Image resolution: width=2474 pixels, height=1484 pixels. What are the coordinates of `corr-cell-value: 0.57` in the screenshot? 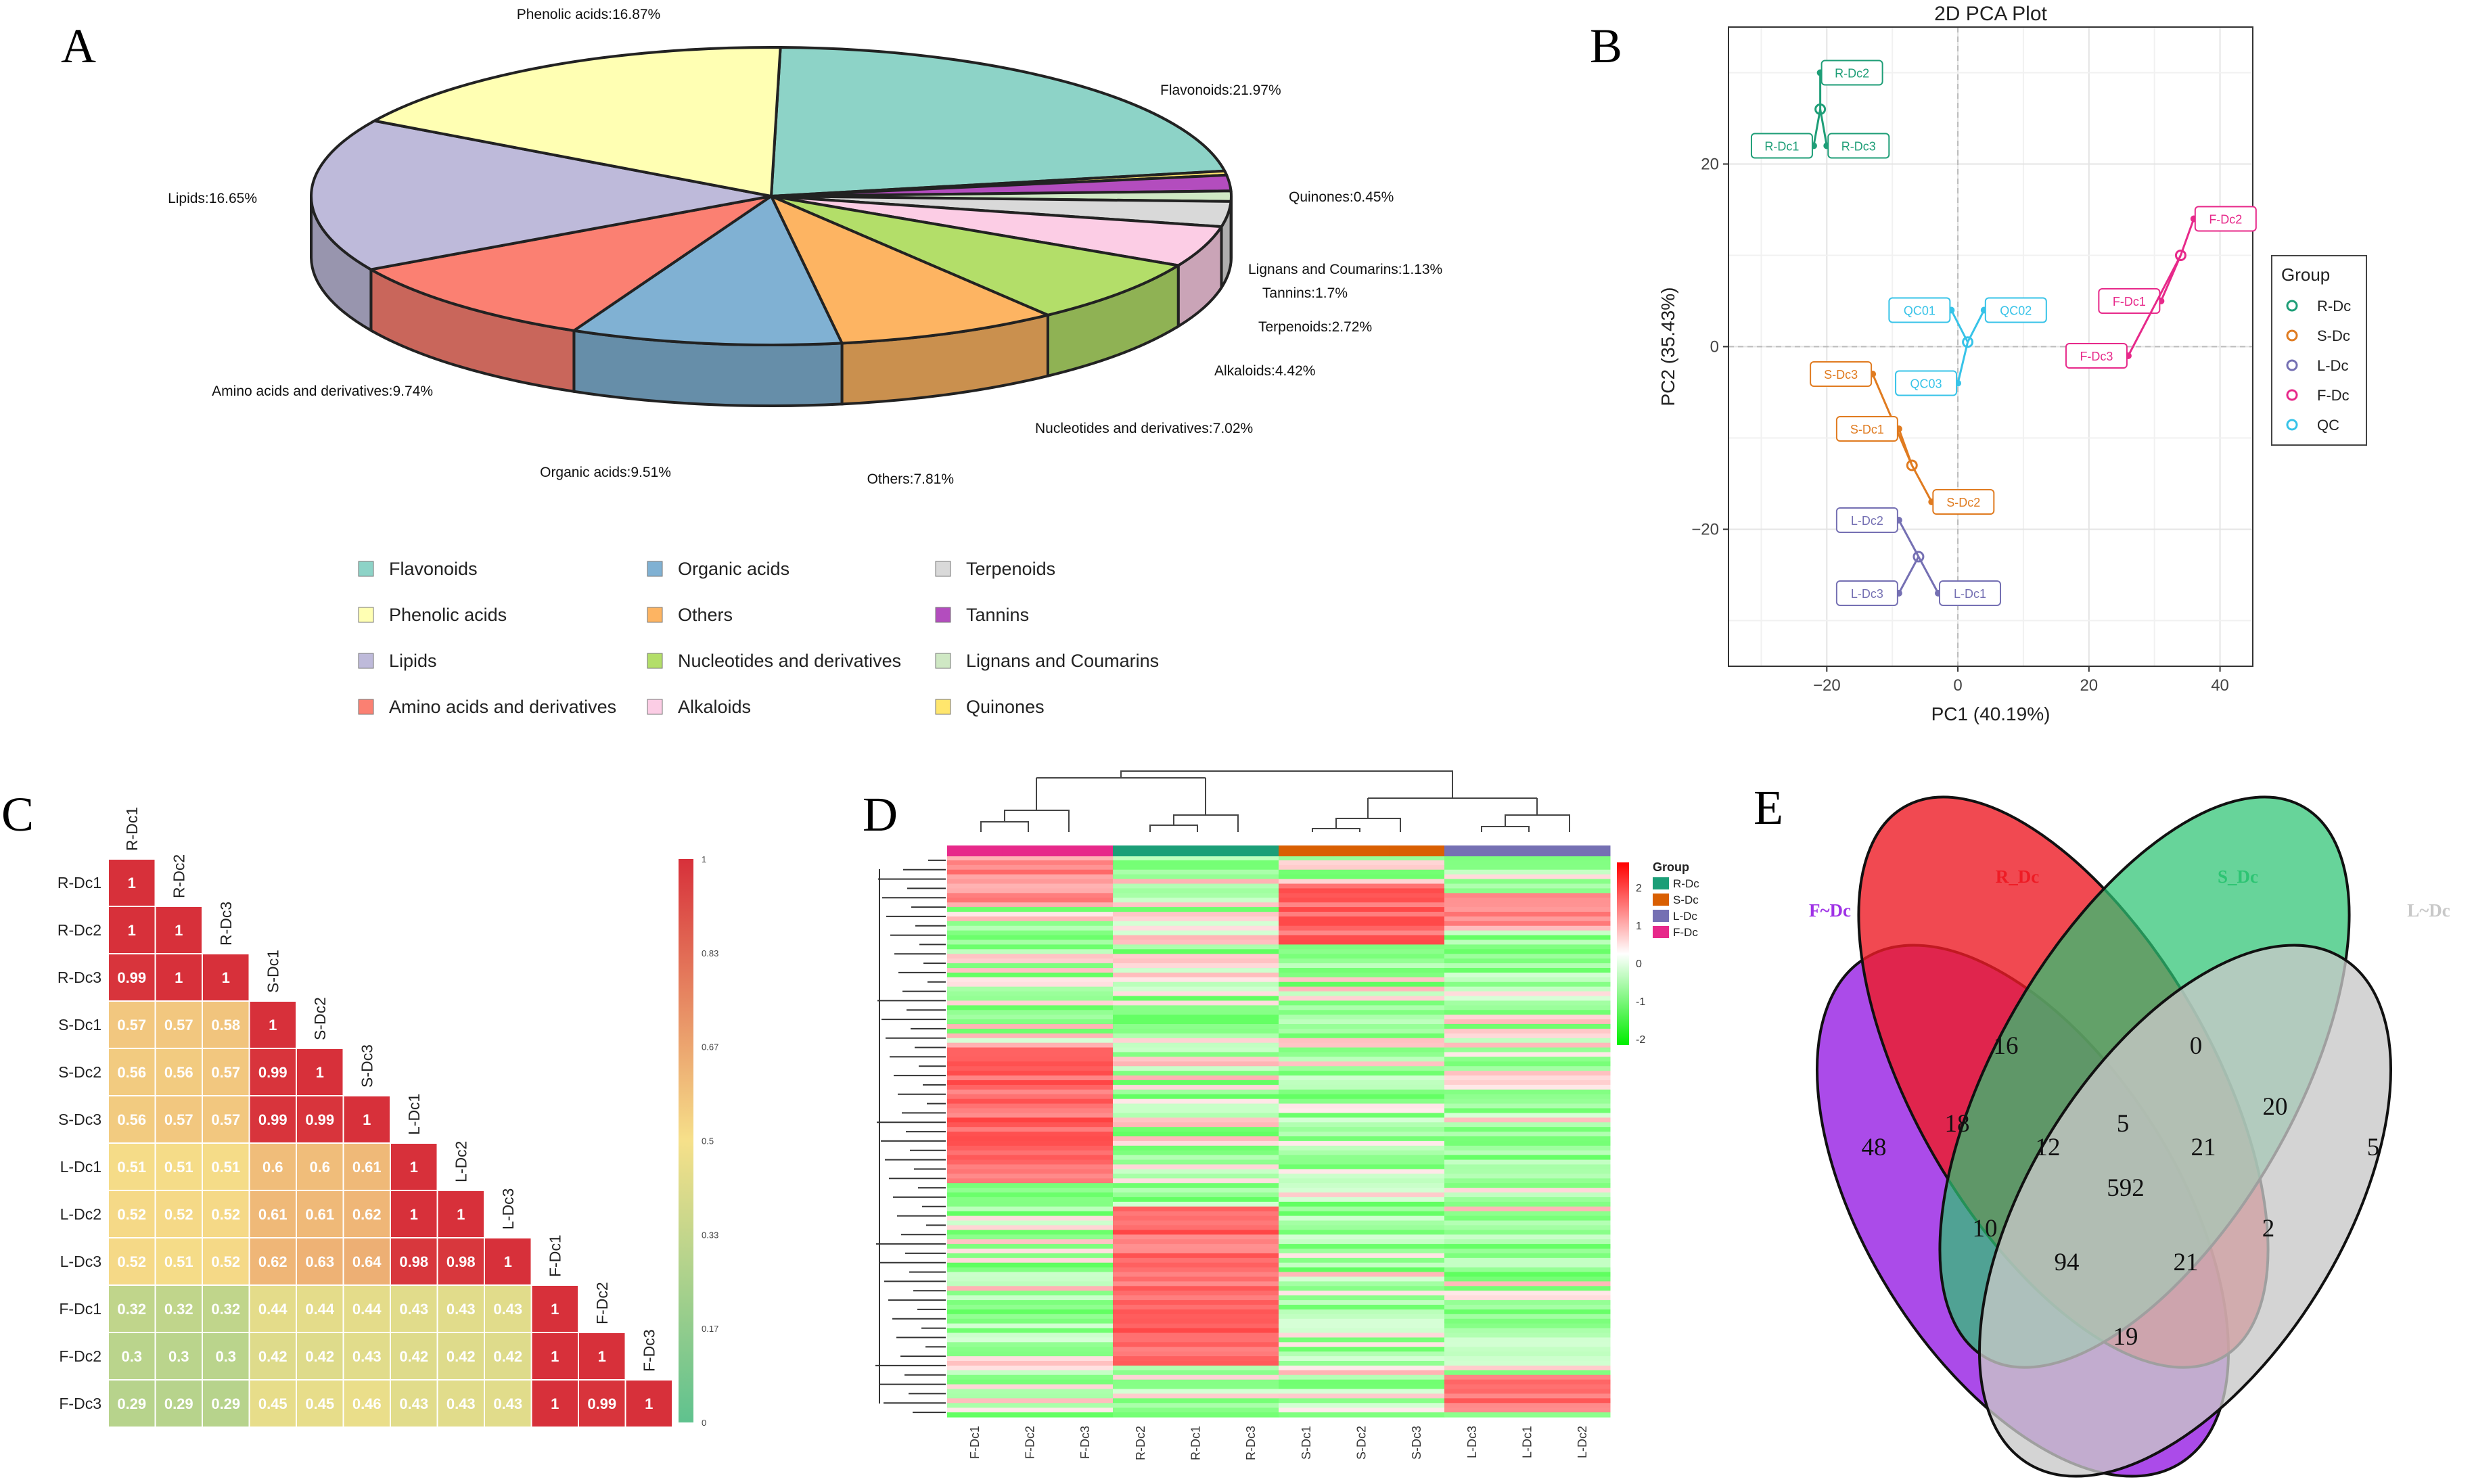 It's located at (178, 1025).